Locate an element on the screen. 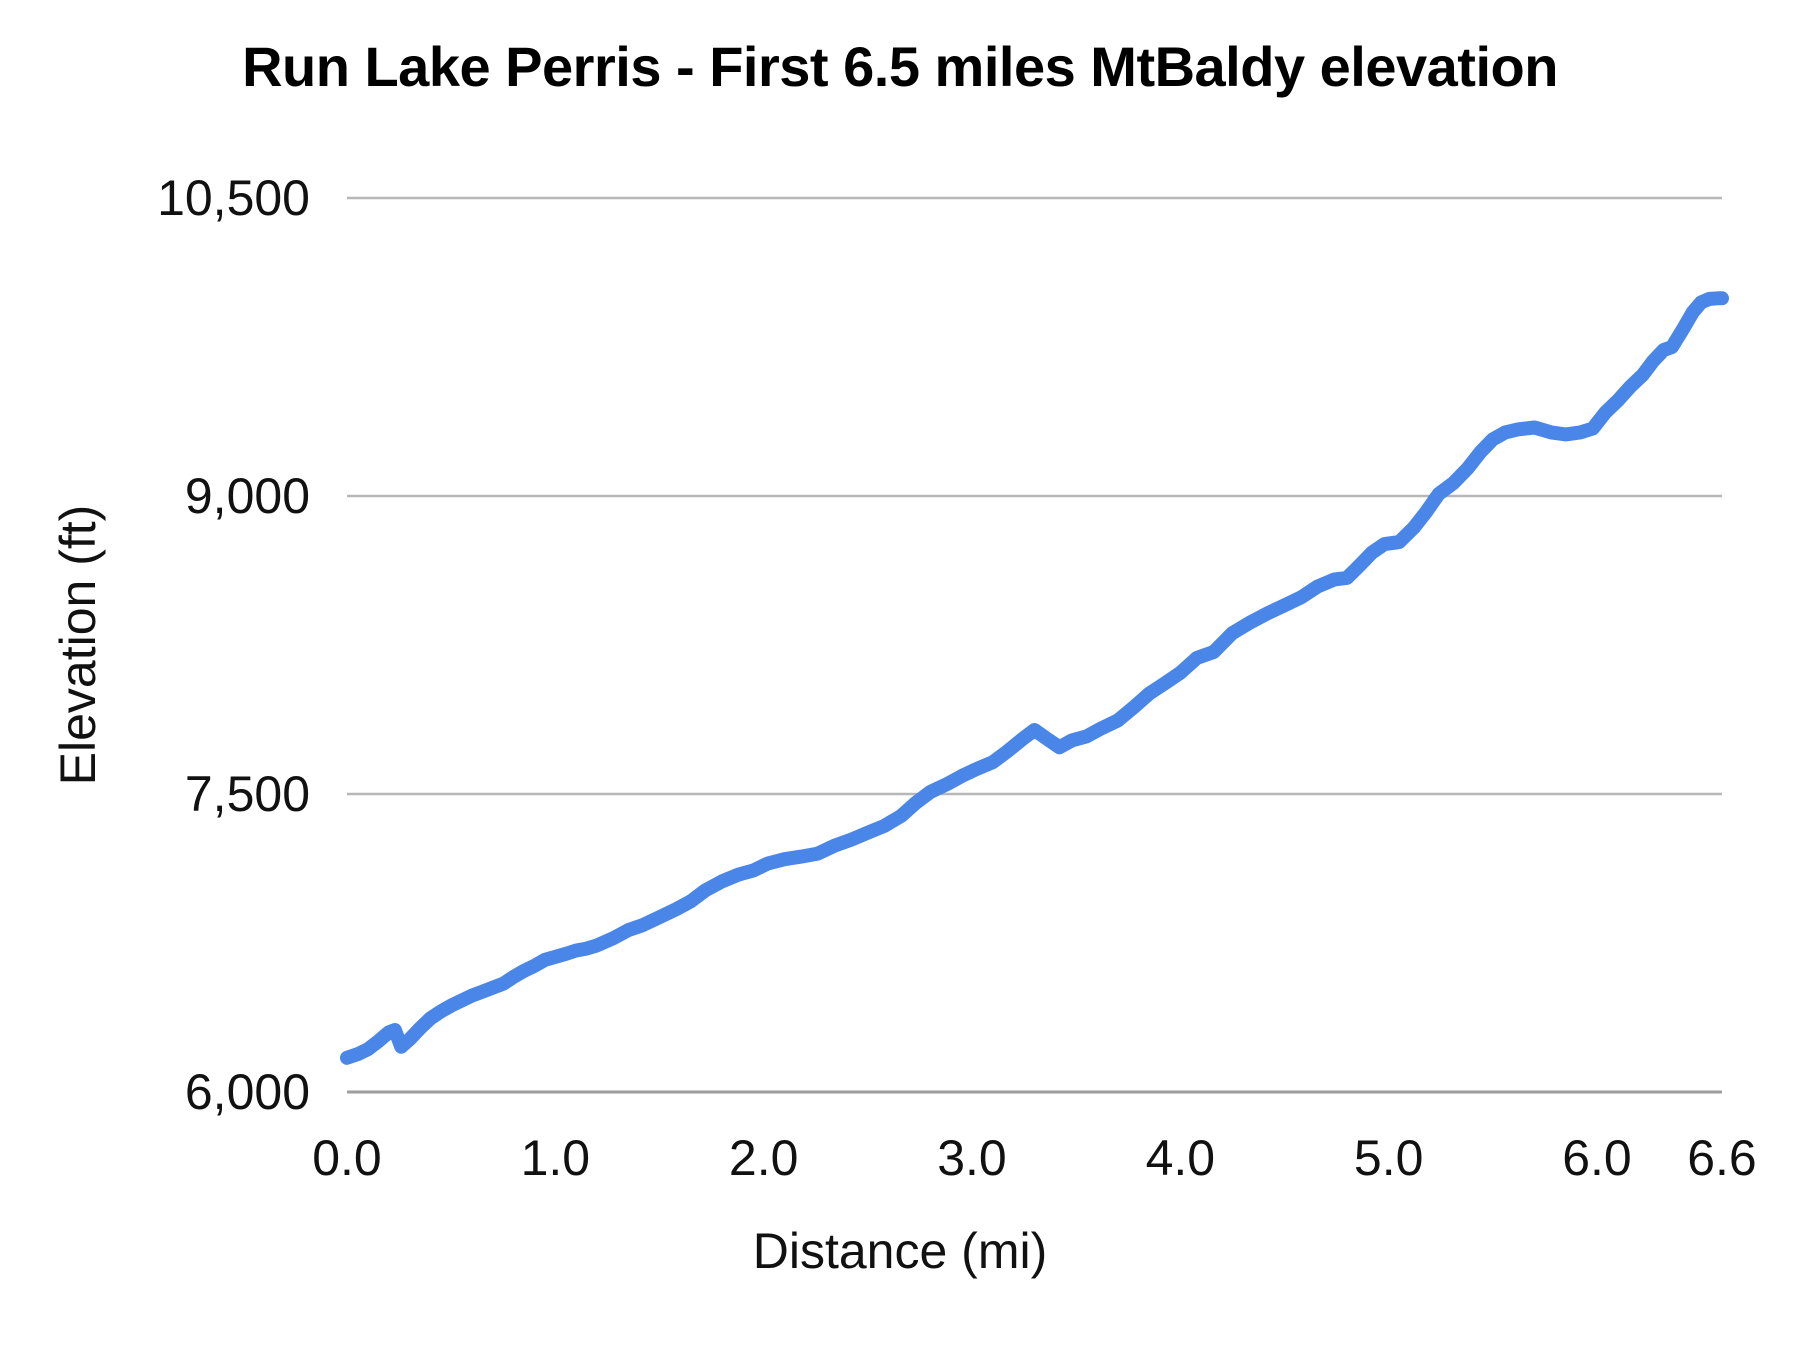  x-tick-label: 6.0 is located at coordinates (1597, 1158).